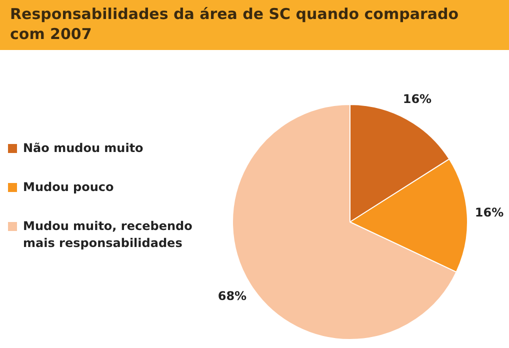 The image size is (509, 348). What do you see at coordinates (83, 148) in the screenshot?
I see `legend-label: Não mudou muito` at bounding box center [83, 148].